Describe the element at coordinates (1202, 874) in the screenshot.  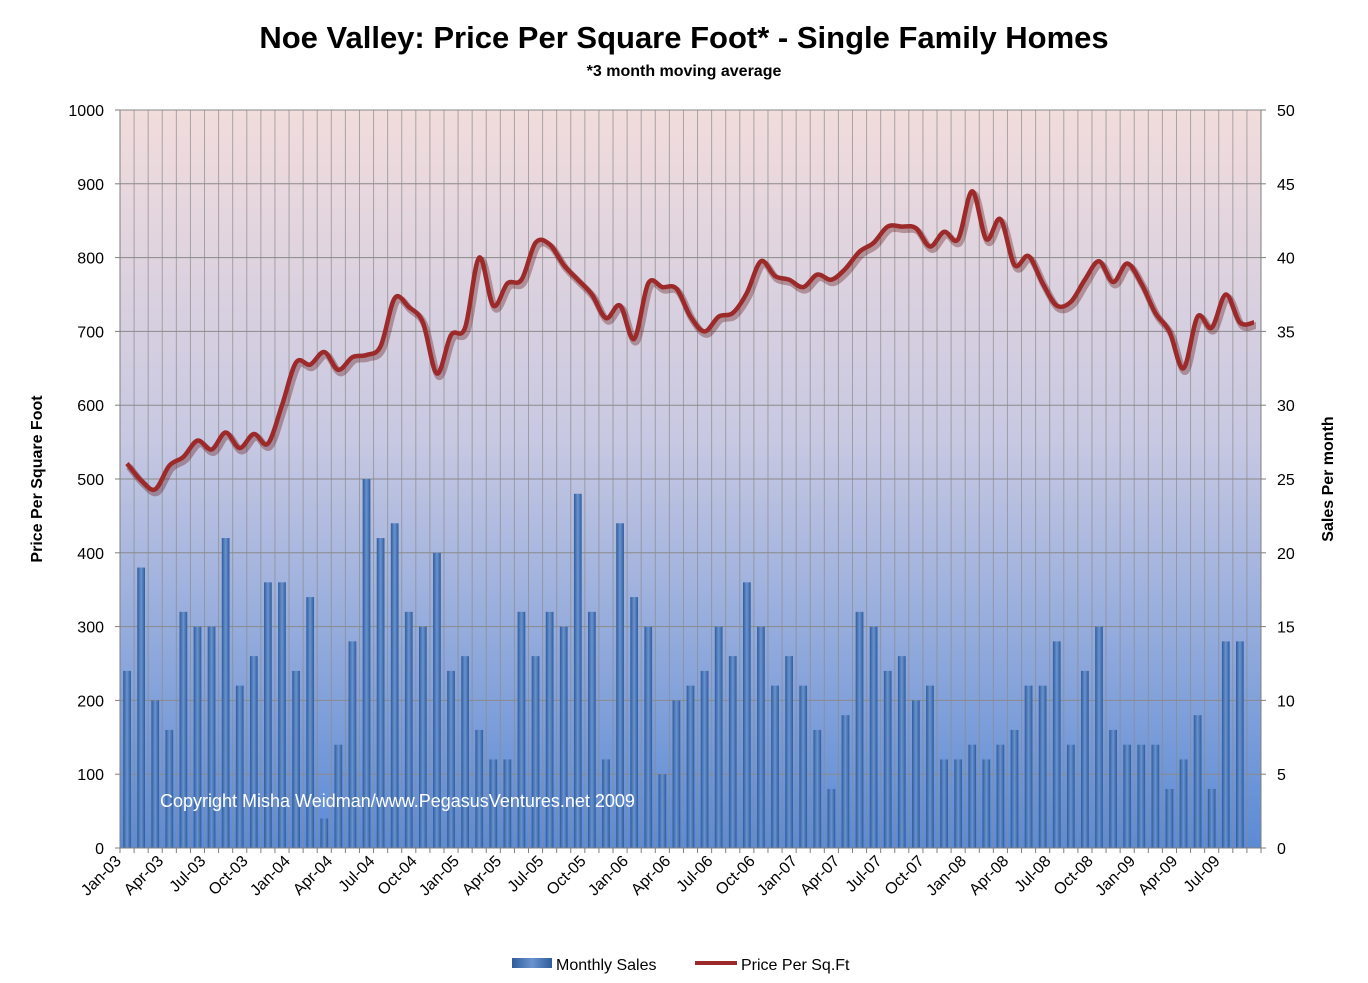
I see `x-tick-label: Jul-09` at that location.